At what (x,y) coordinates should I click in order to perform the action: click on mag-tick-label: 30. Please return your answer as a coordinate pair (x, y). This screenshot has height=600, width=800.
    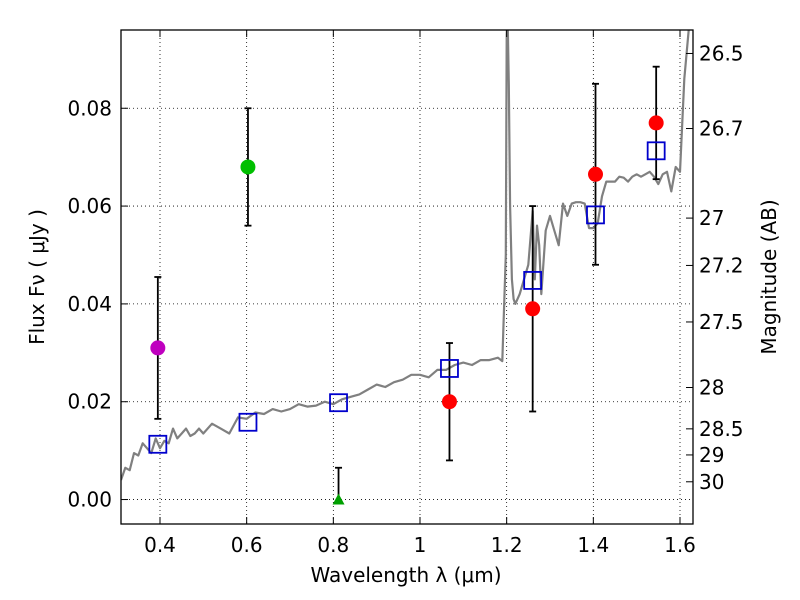
    Looking at the image, I should click on (711, 482).